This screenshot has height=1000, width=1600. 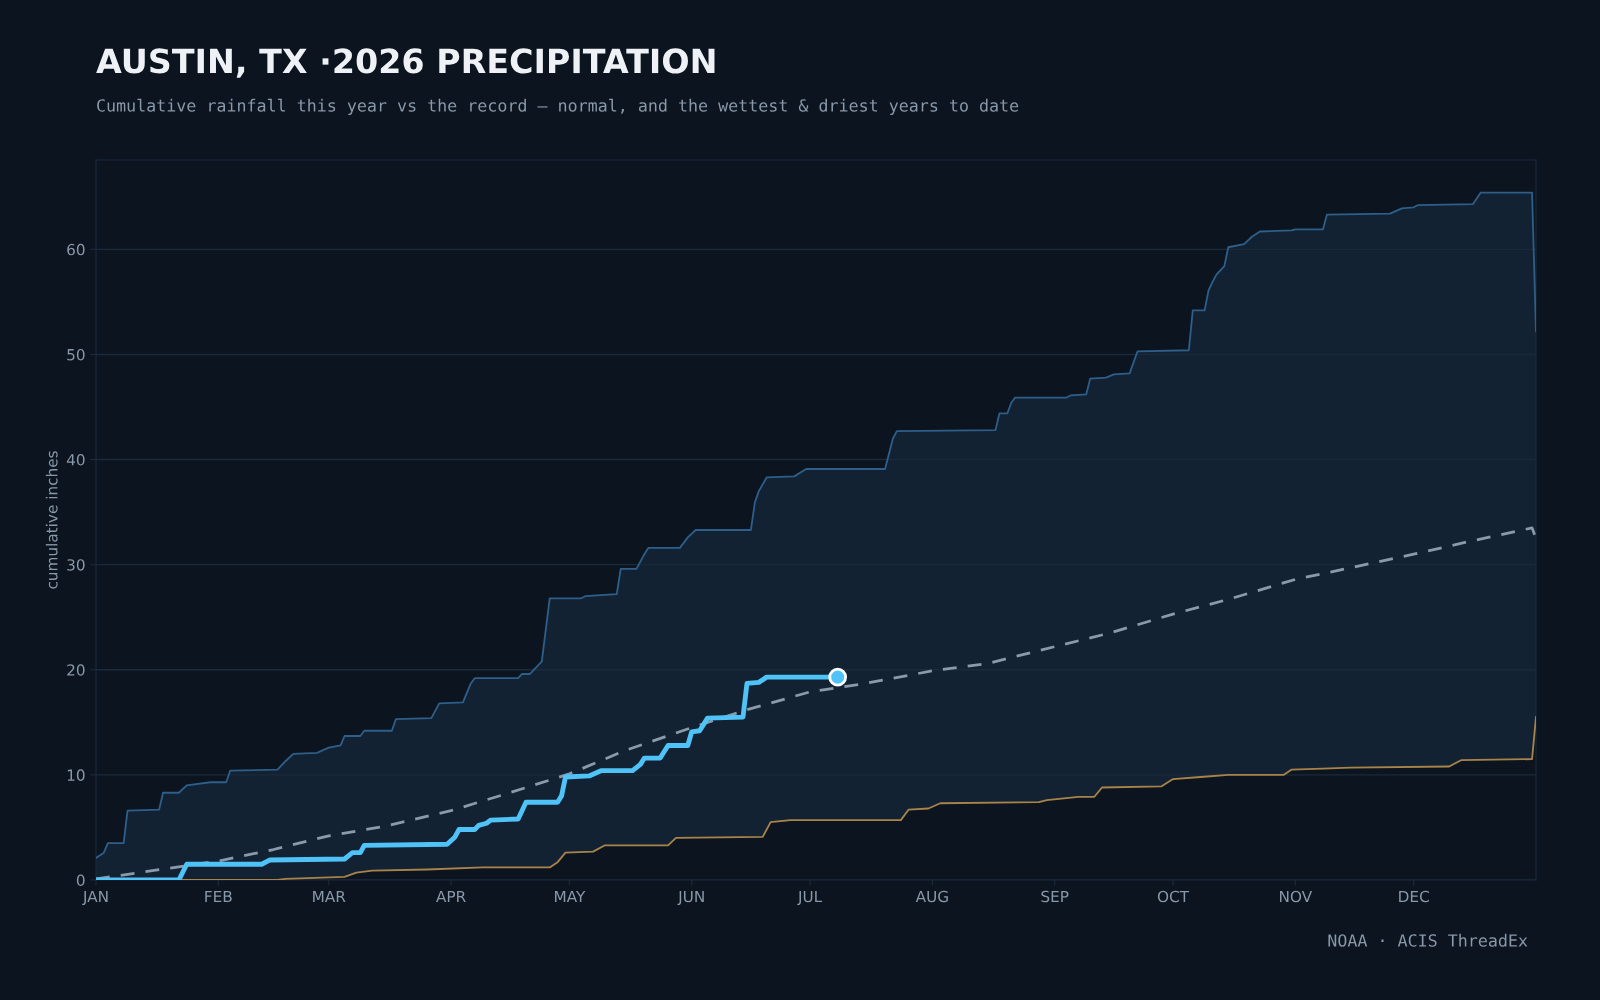 I want to click on x-tick-label: SEP, so click(x=1055, y=896).